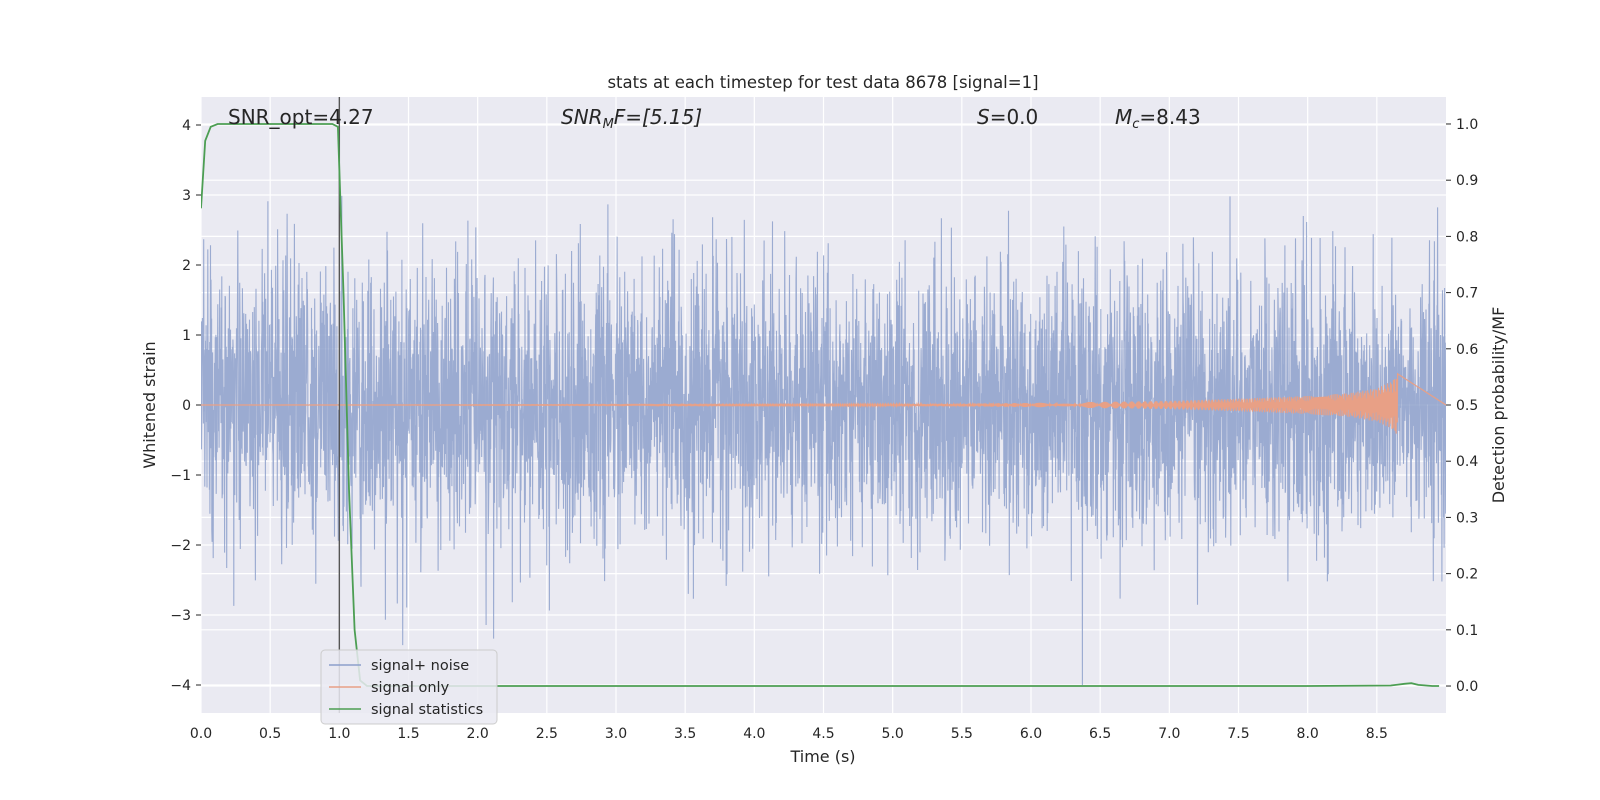 This screenshot has width=1600, height=800. I want to click on annotation-mc: Mc=8.43, so click(1158, 118).